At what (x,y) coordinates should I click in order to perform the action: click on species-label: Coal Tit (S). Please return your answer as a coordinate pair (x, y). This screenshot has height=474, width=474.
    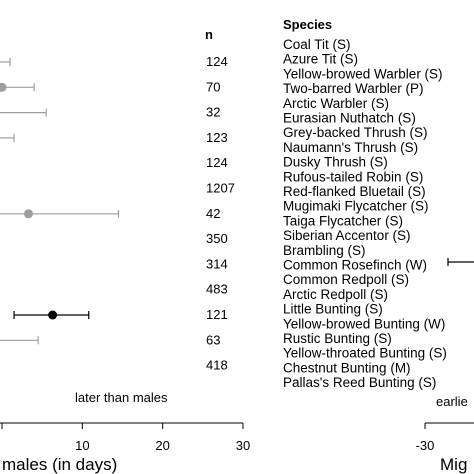
    Looking at the image, I should click on (317, 44).